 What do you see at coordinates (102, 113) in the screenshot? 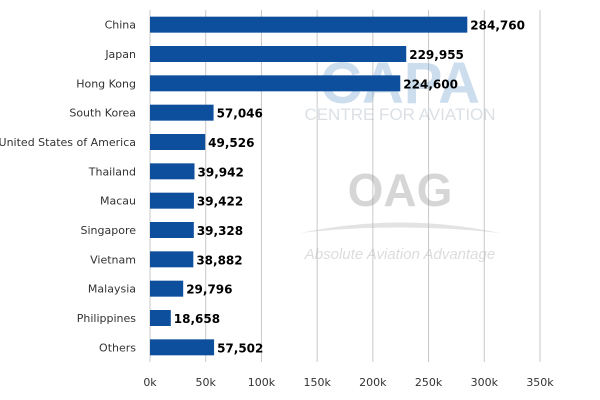
I see `category-label: South Korea` at bounding box center [102, 113].